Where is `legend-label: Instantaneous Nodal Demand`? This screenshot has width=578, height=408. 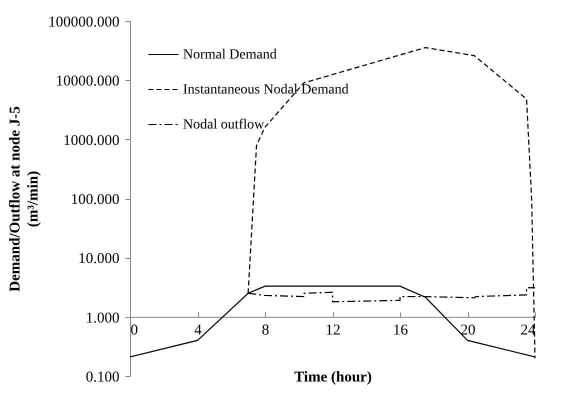 legend-label: Instantaneous Nodal Demand is located at coordinates (266, 90).